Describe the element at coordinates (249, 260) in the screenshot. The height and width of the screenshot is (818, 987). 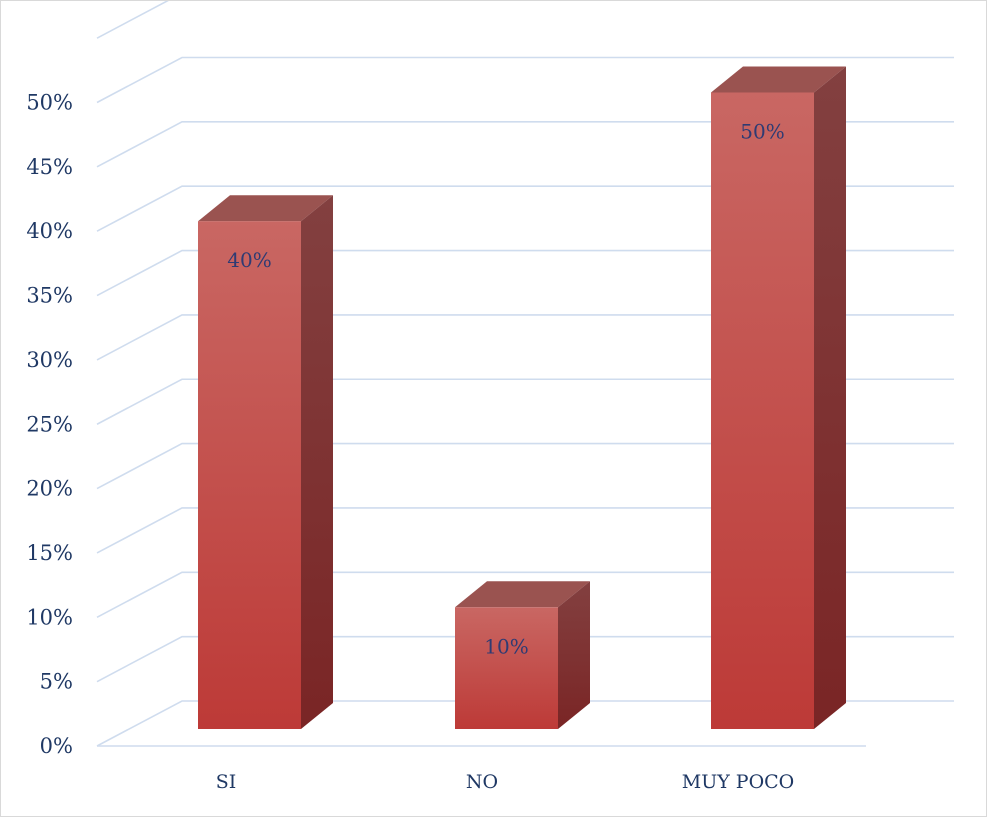
I see `data-label: 40%` at that location.